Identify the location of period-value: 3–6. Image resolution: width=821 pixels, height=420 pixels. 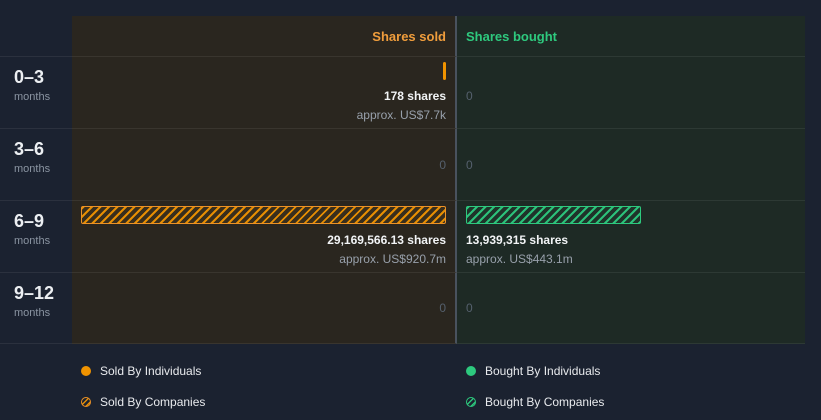
(29, 149).